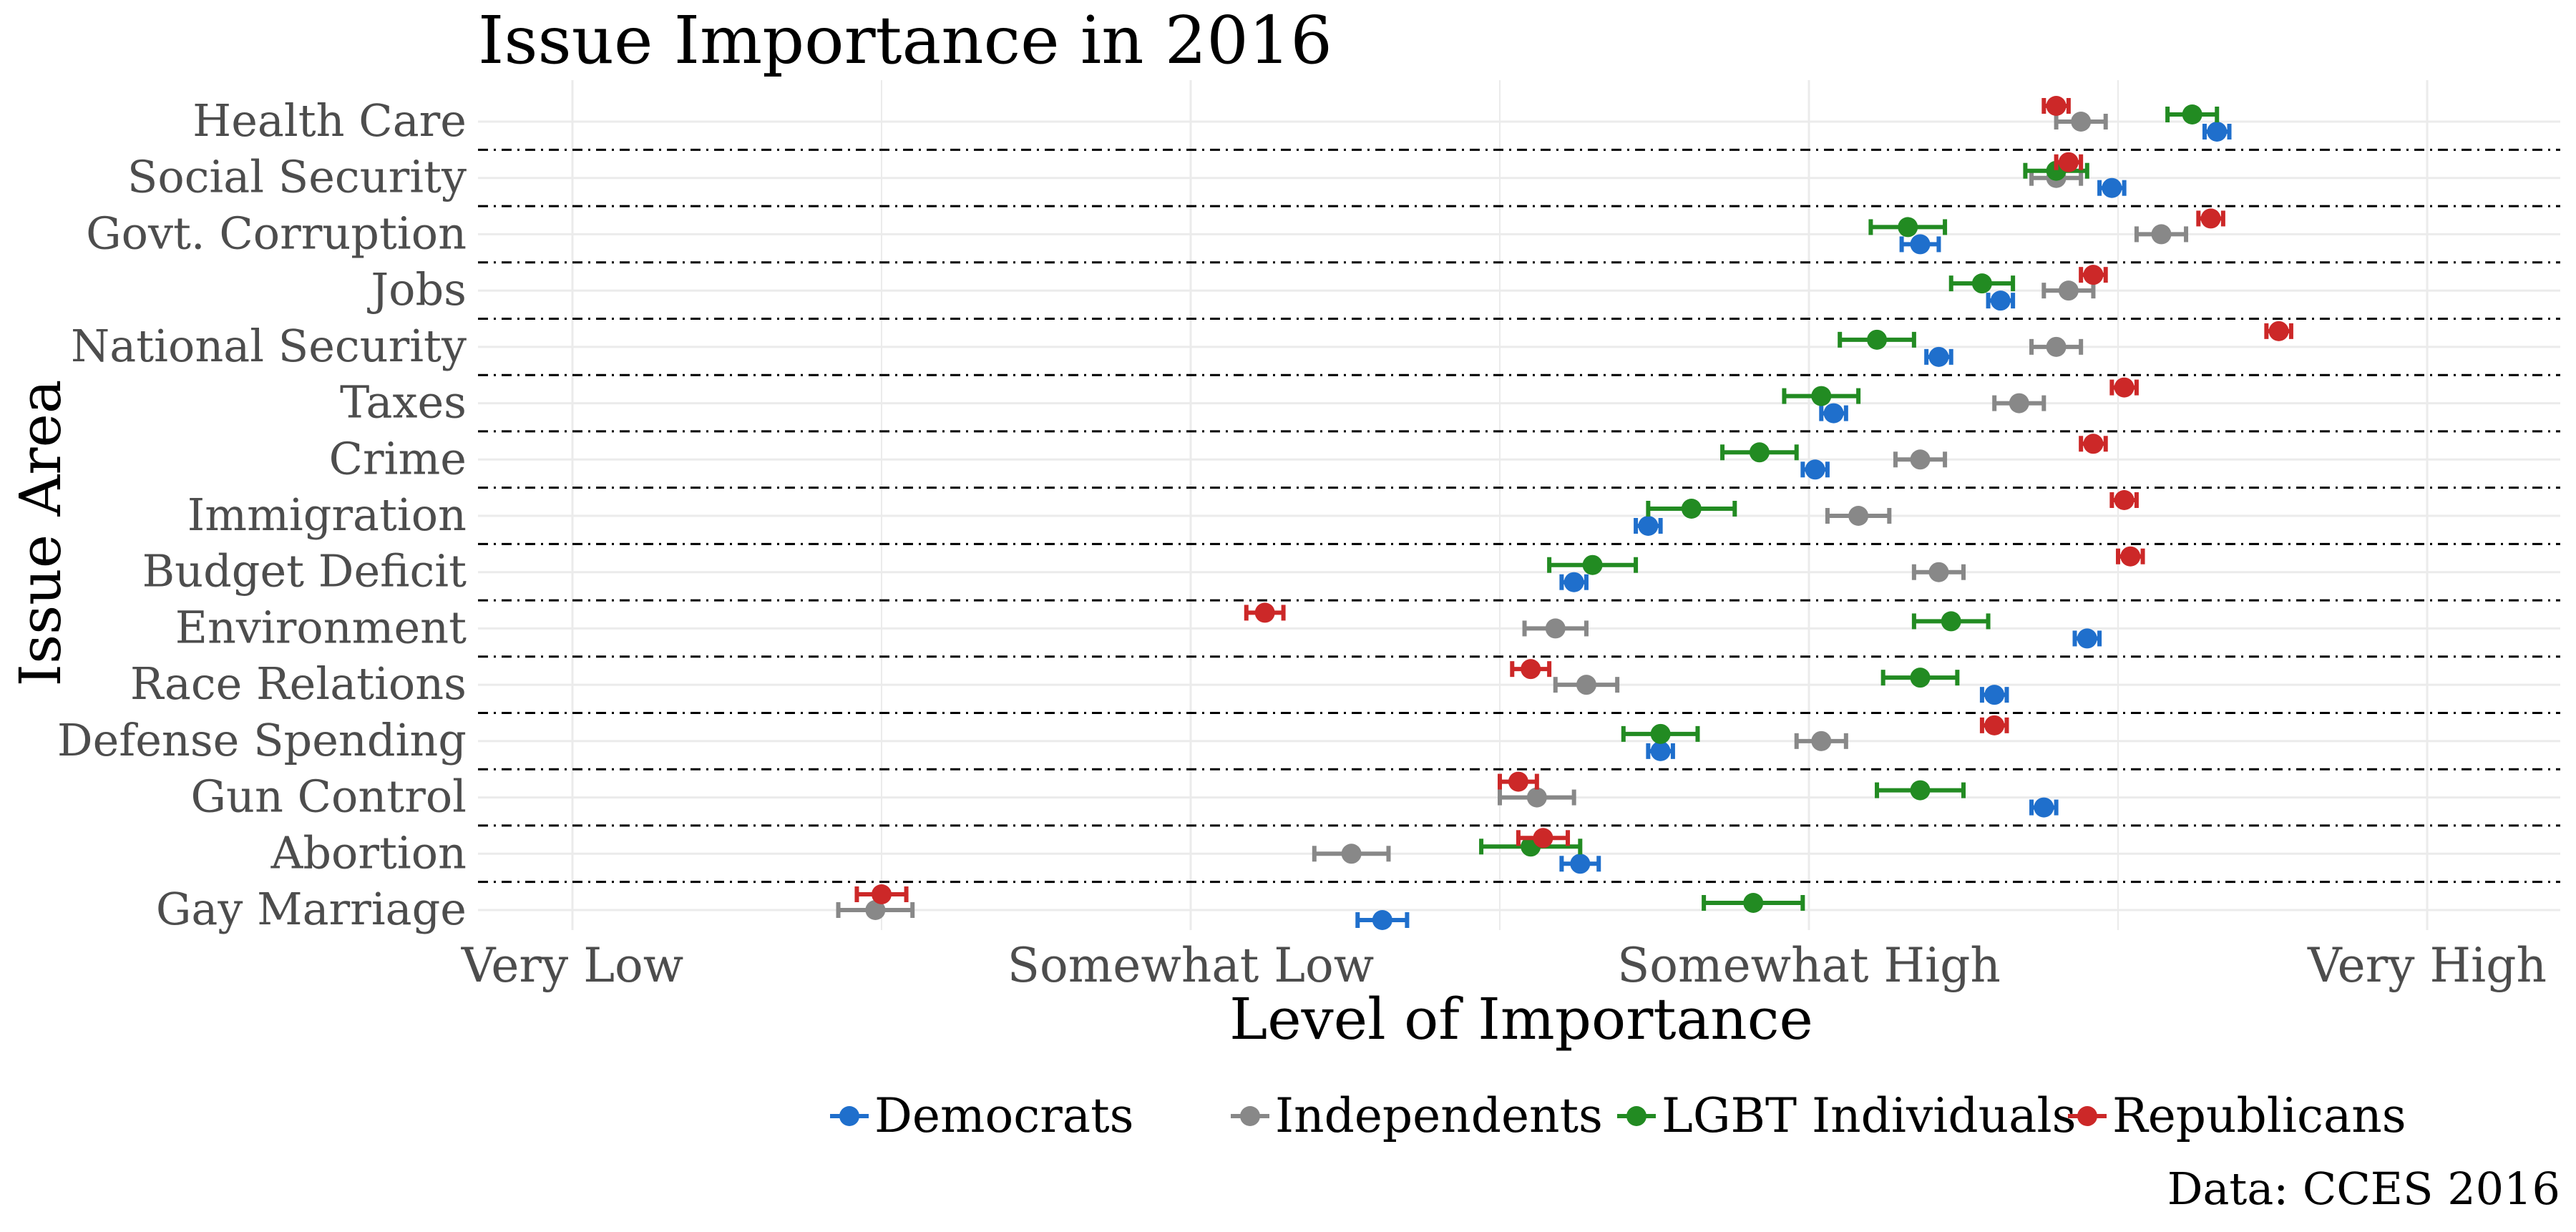 This screenshot has height=1232, width=2576. Describe the element at coordinates (297, 177) in the screenshot. I see `y-tick-label: Social Security` at that location.